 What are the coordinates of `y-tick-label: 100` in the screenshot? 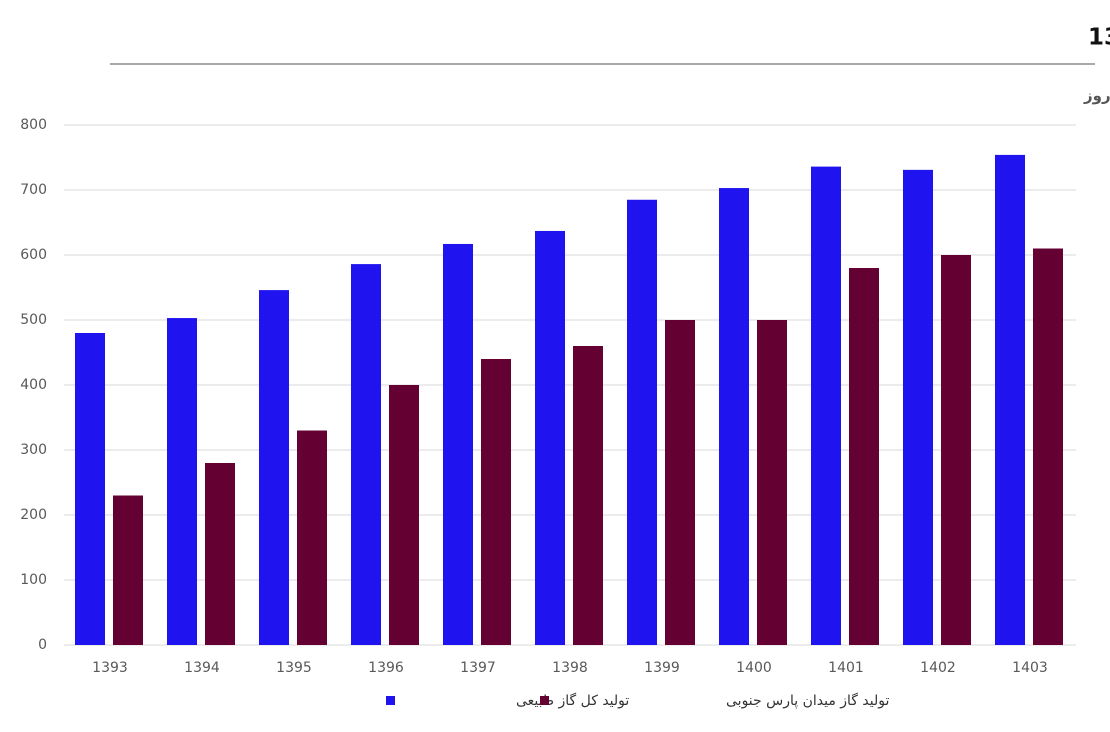 It's located at (33, 580).